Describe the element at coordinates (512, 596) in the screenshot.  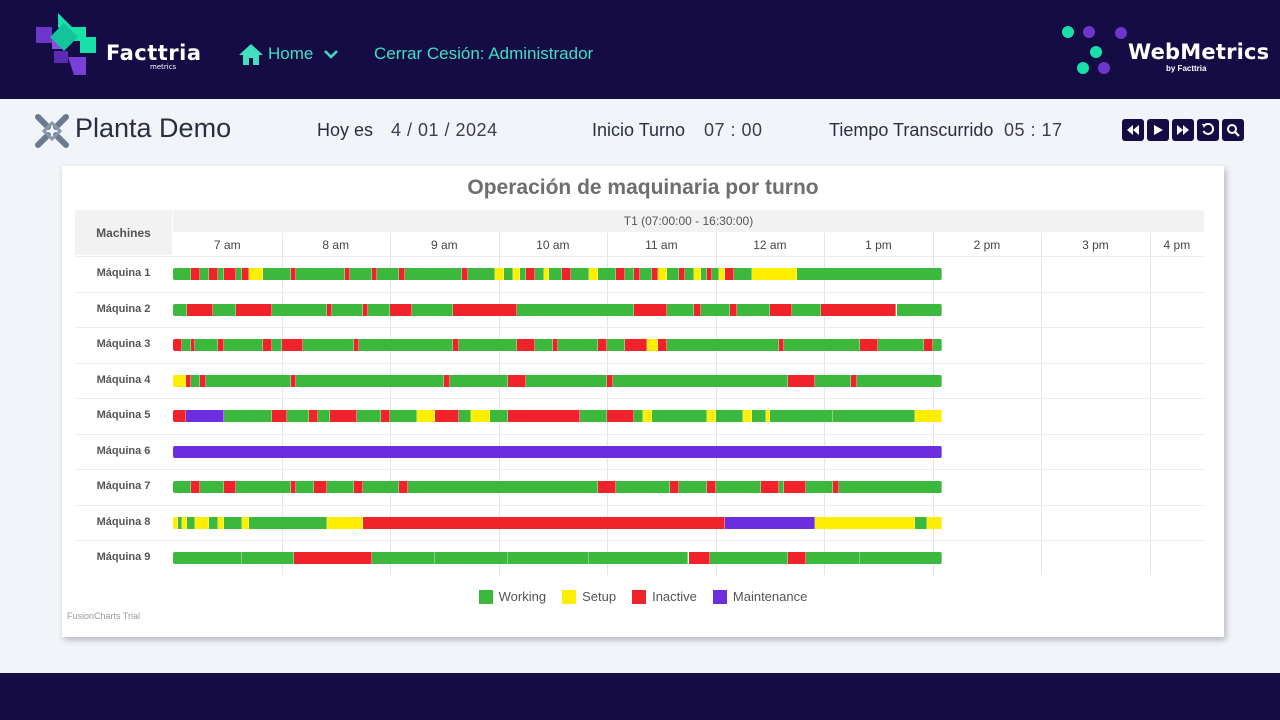
I see `legend-item: Working` at that location.